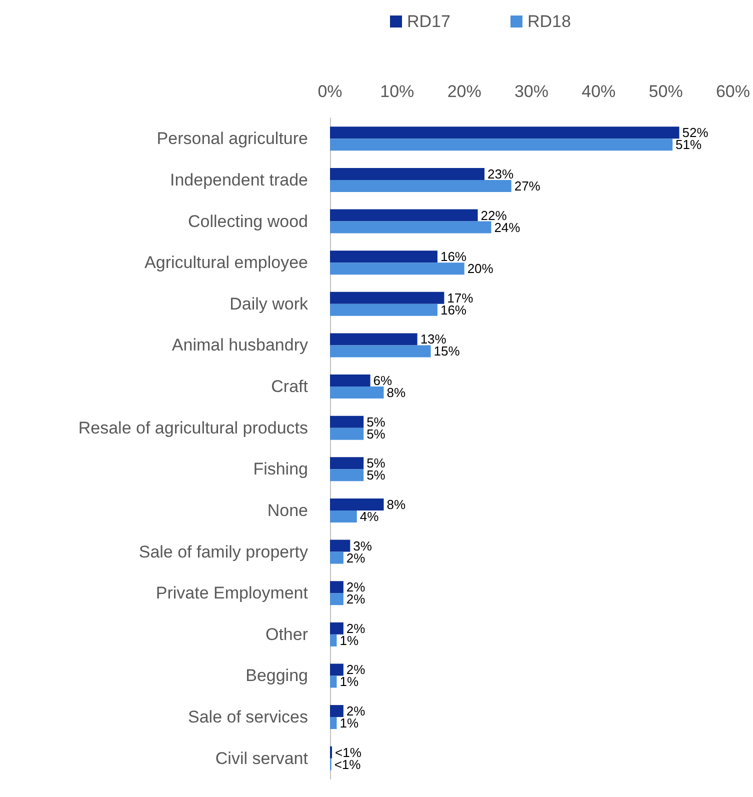 The height and width of the screenshot is (797, 753). I want to click on x-tick-label: 40%, so click(599, 91).